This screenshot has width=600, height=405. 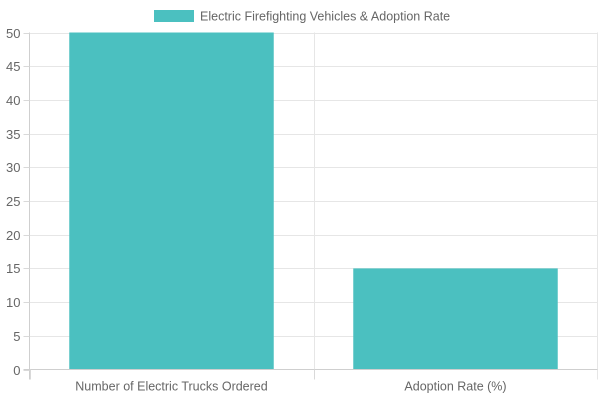 I want to click on y-tick-label: 50, so click(x=13, y=33).